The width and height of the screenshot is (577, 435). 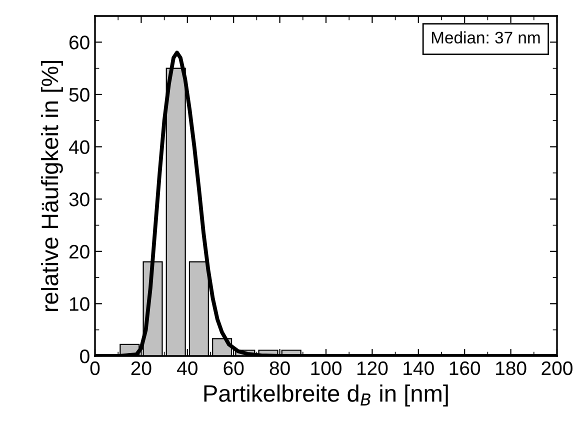 I want to click on y-tick-label: 0, so click(x=85, y=356).